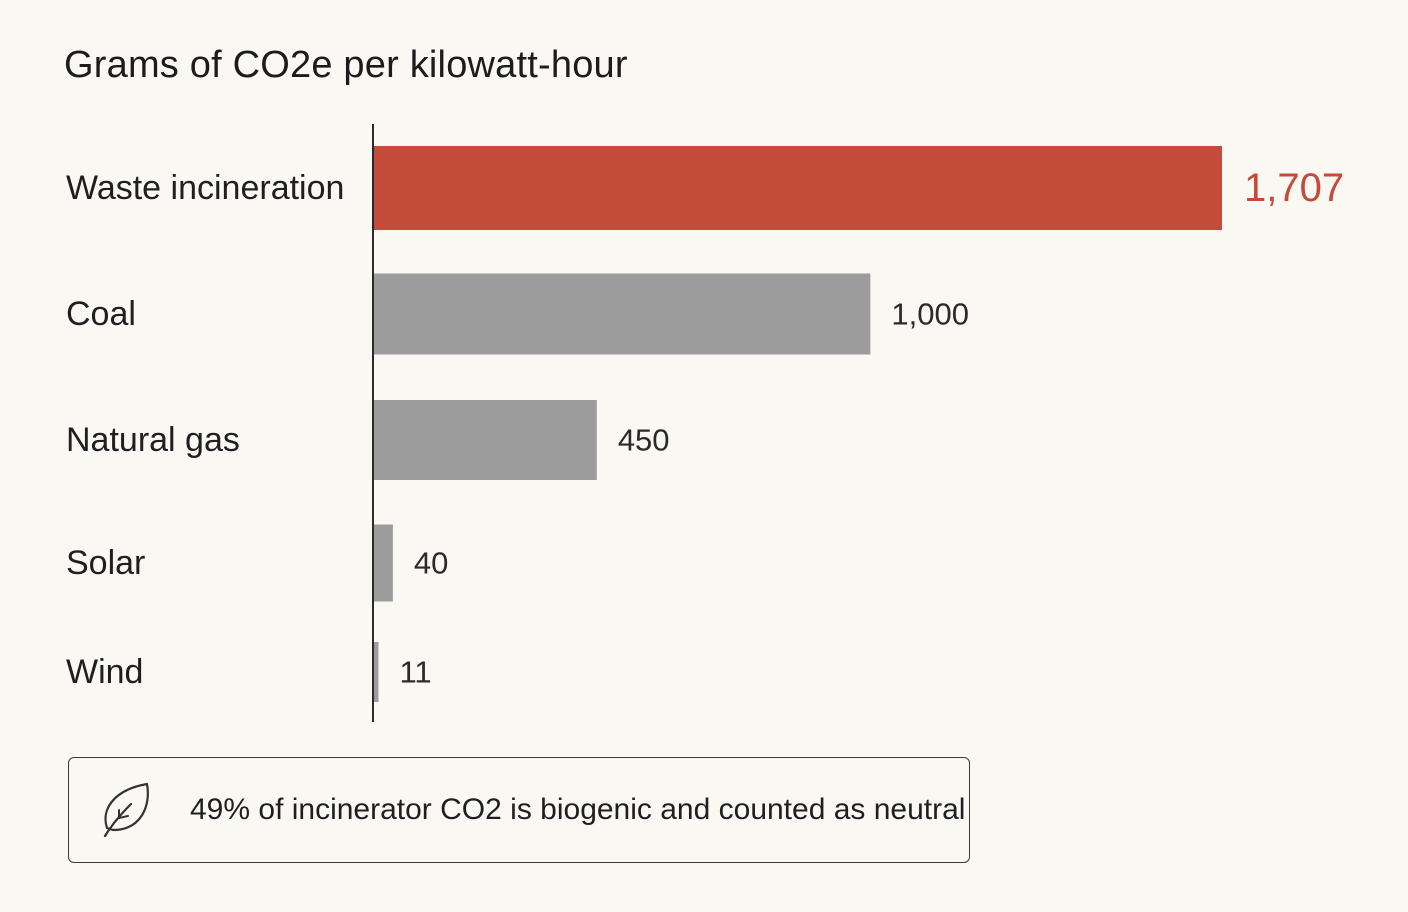  What do you see at coordinates (126, 810) in the screenshot?
I see `leaf-icon` at bounding box center [126, 810].